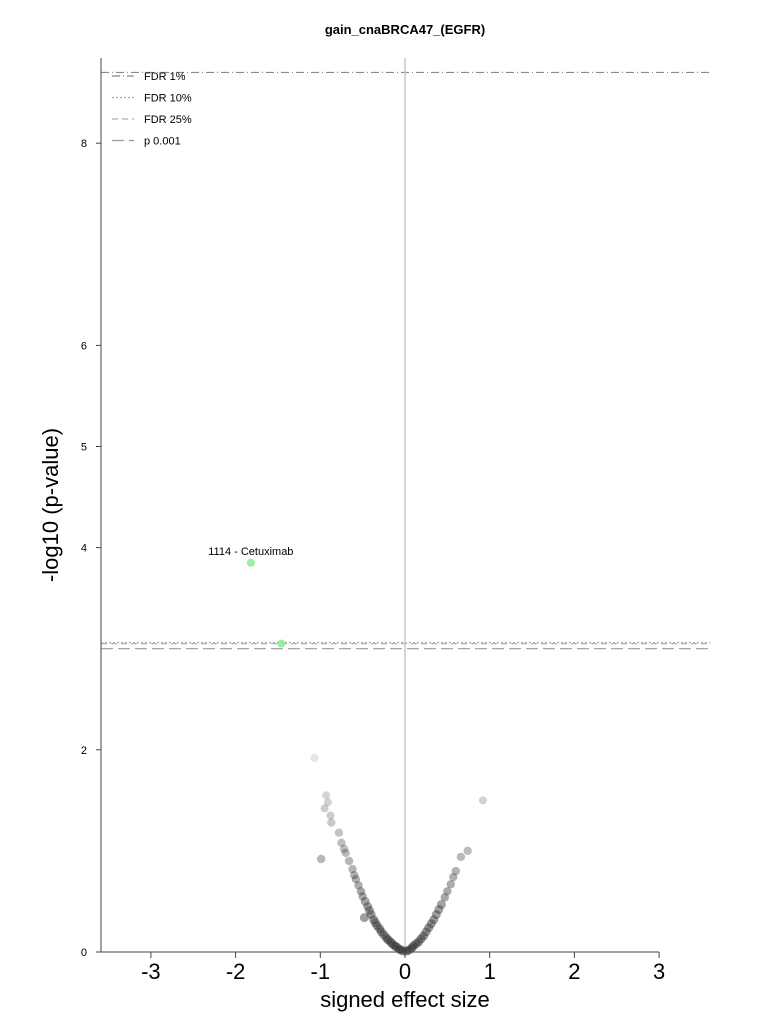 This screenshot has height=1024, width=768. Describe the element at coordinates (405, 971) in the screenshot. I see `x-tick-label: 0` at that location.